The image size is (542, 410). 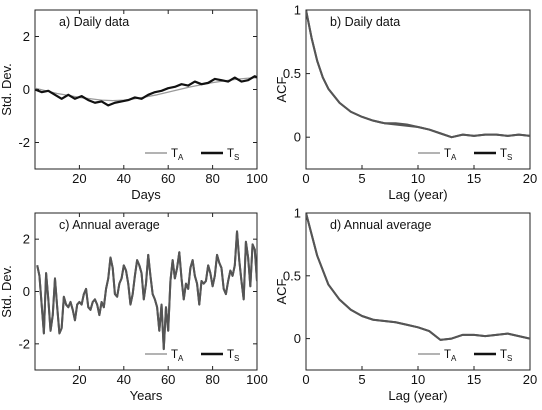 What do you see at coordinates (109, 225) in the screenshot?
I see `panel-title: c) Annual average` at bounding box center [109, 225].